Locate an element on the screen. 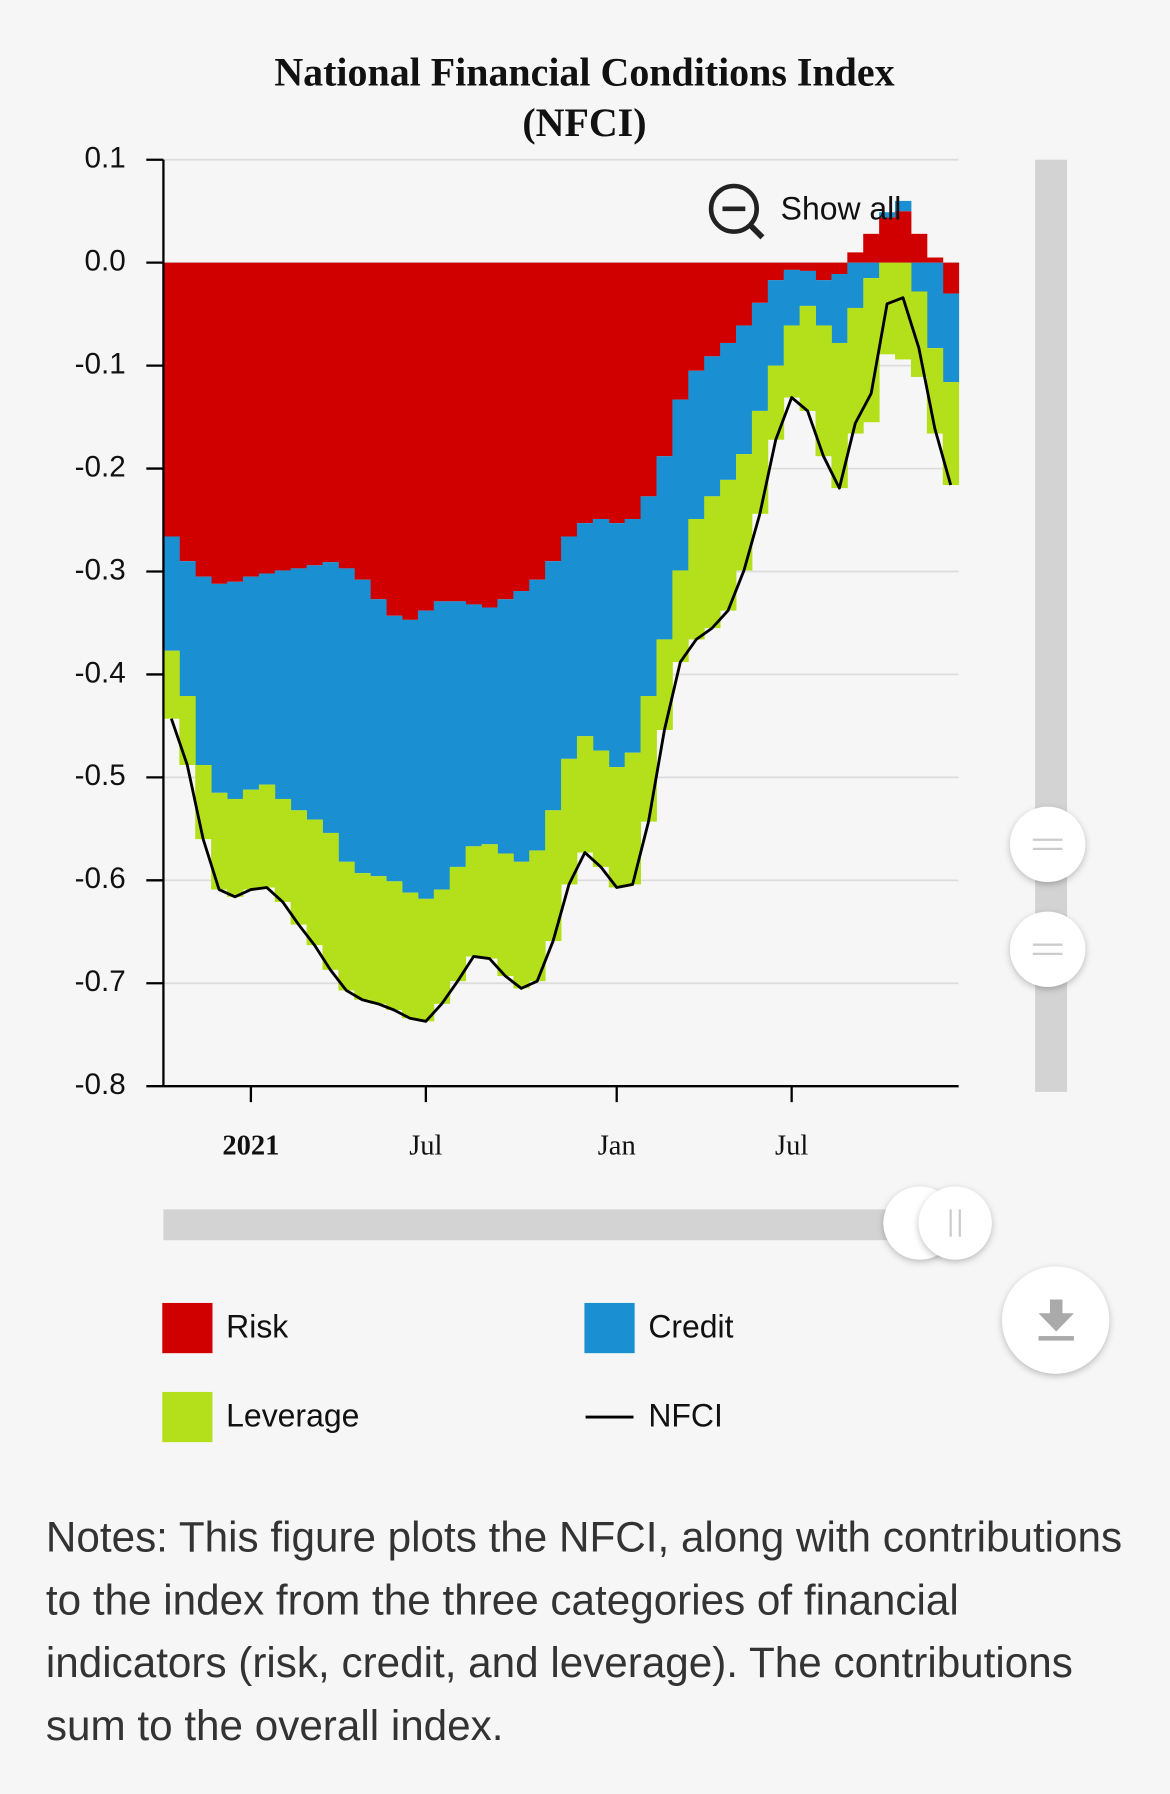 The height and width of the screenshot is (1794, 1170). show-all-label: Show all is located at coordinates (841, 209).